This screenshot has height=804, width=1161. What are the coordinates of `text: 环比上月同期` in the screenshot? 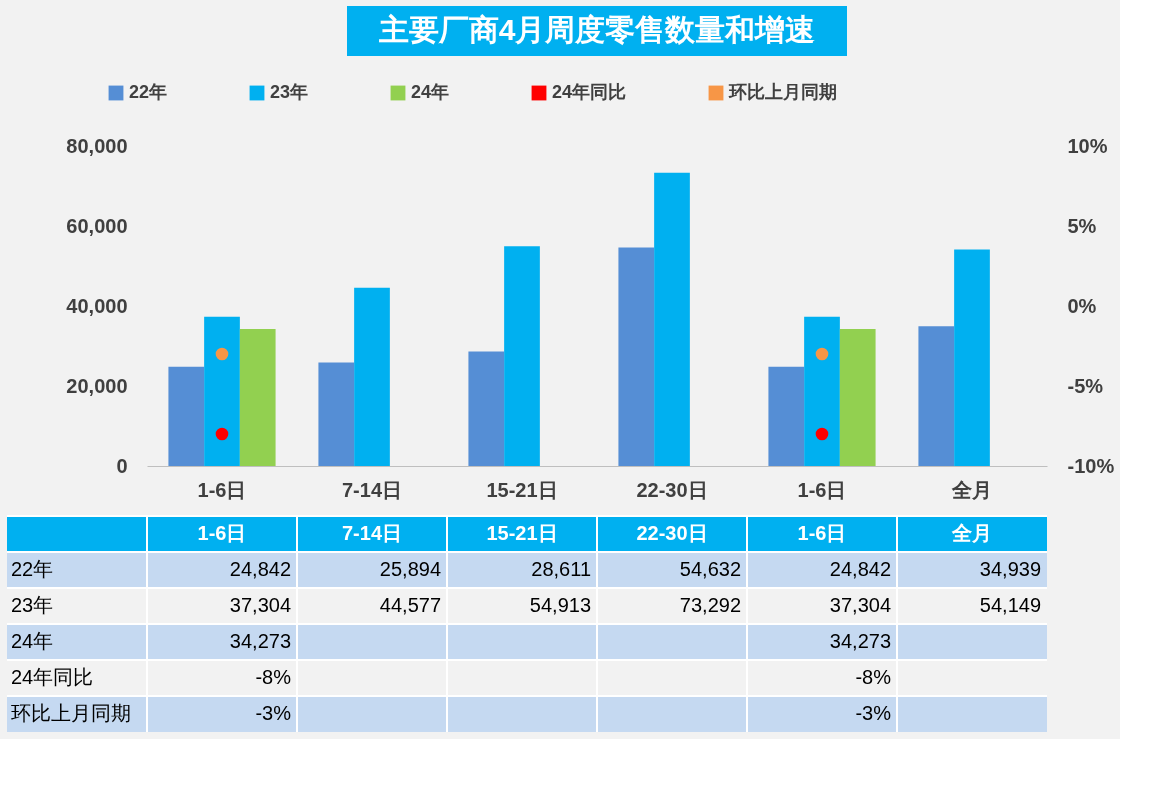 It's located at (71, 713).